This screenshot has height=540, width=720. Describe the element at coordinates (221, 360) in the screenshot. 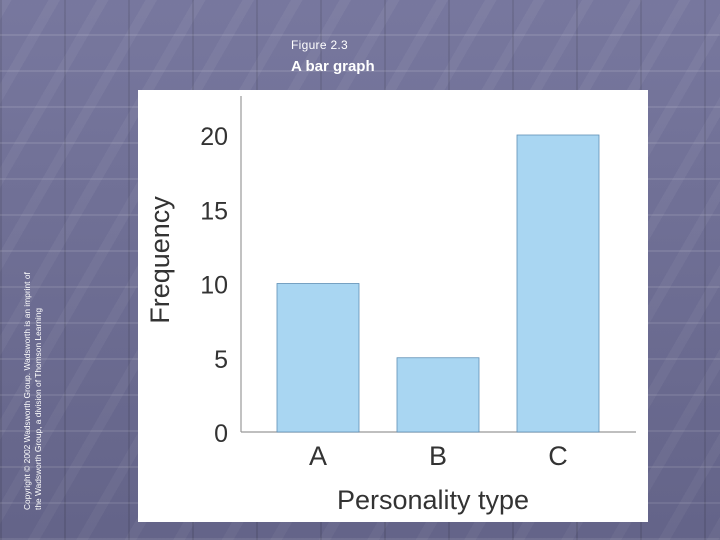

I see `y-tick-label: 5` at that location.